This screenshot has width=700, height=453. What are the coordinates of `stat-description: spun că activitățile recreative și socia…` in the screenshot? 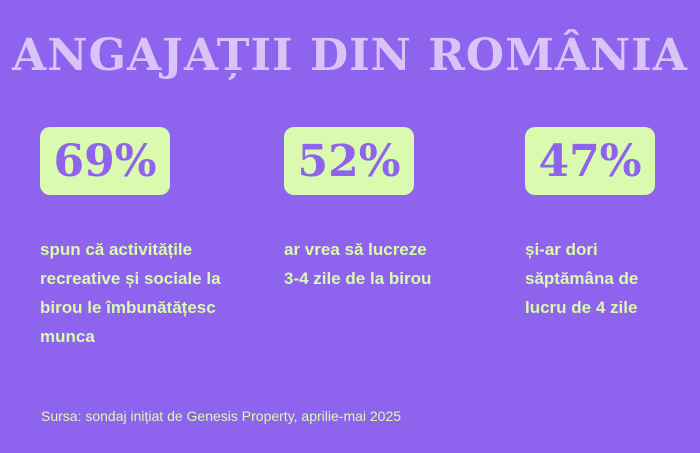 It's located at (130, 293).